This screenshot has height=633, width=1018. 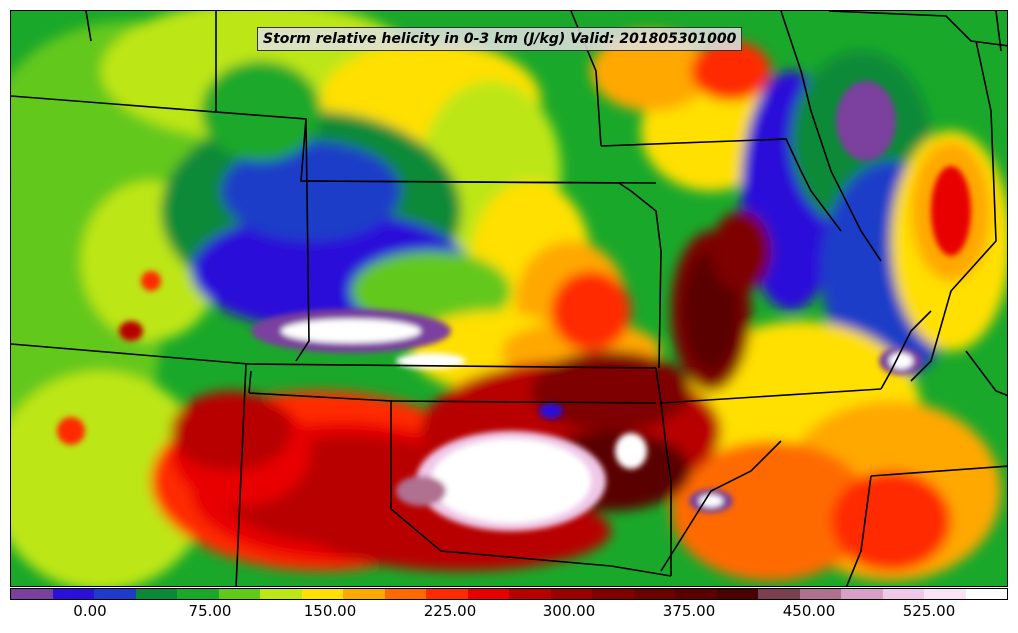 I want to click on contour-blue, so click(x=551, y=411).